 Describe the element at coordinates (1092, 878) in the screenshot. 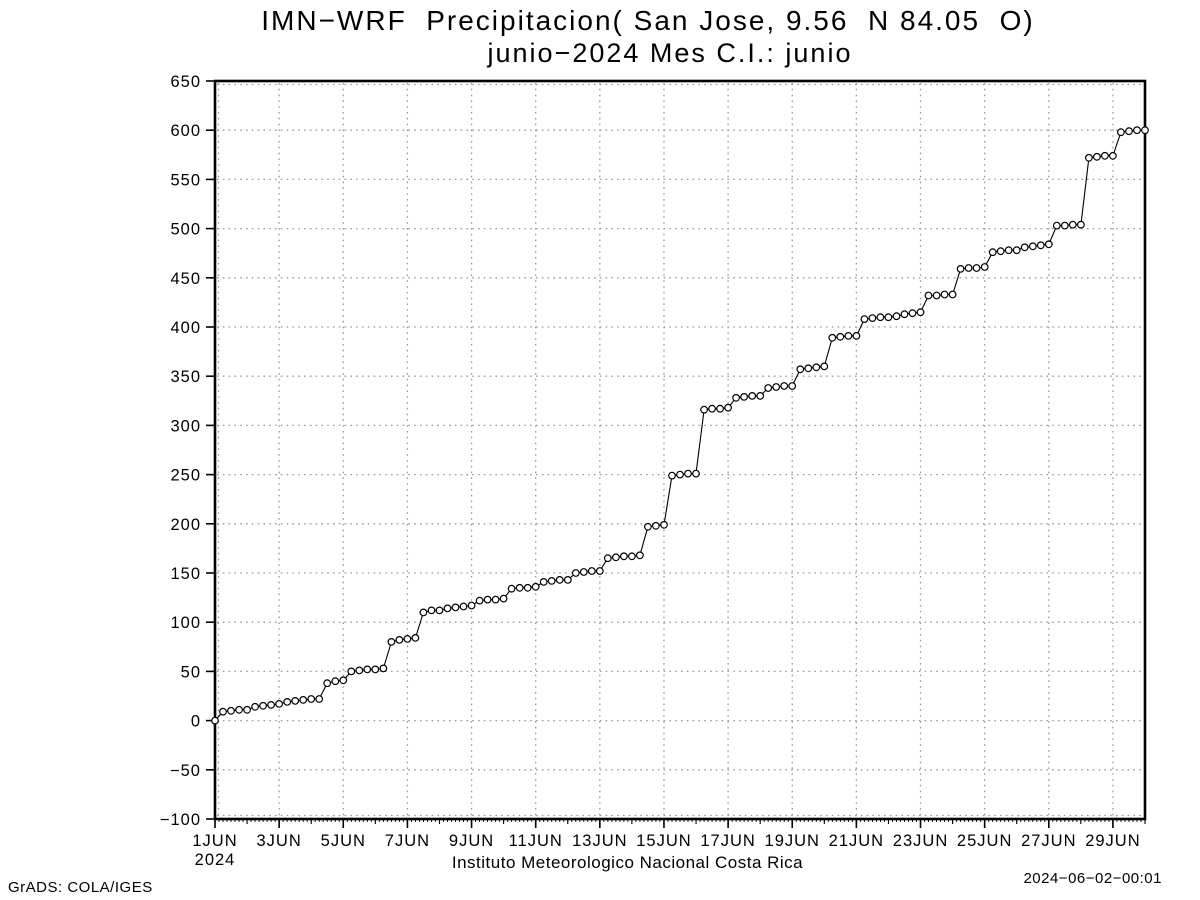

I see `creation-timestamp: 2024−06−02−00:01` at that location.